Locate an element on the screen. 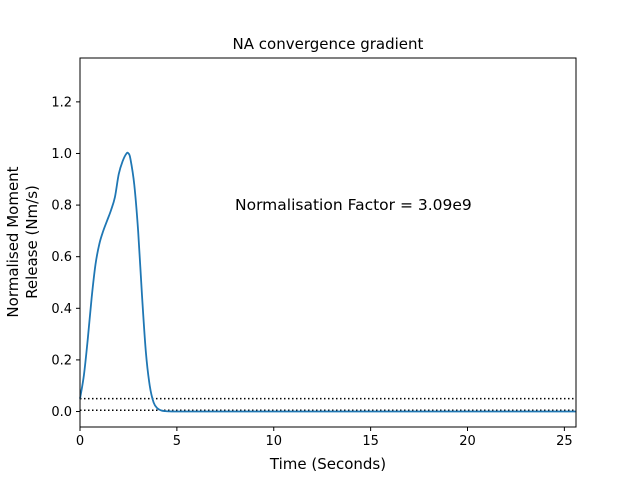 The height and width of the screenshot is (480, 640). x-axis-ticks: 0 5 10 15 20 25 is located at coordinates (324, 438).